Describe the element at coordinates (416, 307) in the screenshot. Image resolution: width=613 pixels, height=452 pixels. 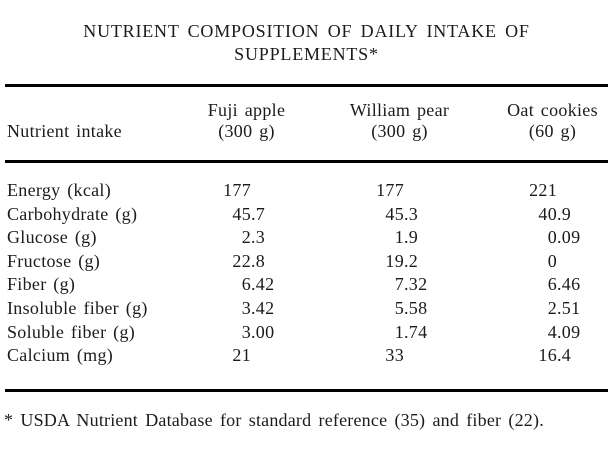
I see `value-frac: .58` at that location.